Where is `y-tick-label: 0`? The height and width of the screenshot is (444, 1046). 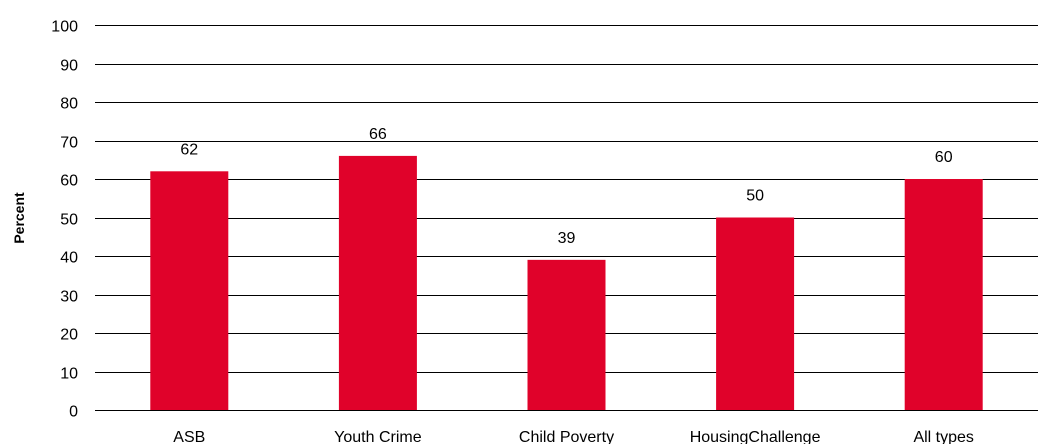 y-tick-label: 0 is located at coordinates (73, 412).